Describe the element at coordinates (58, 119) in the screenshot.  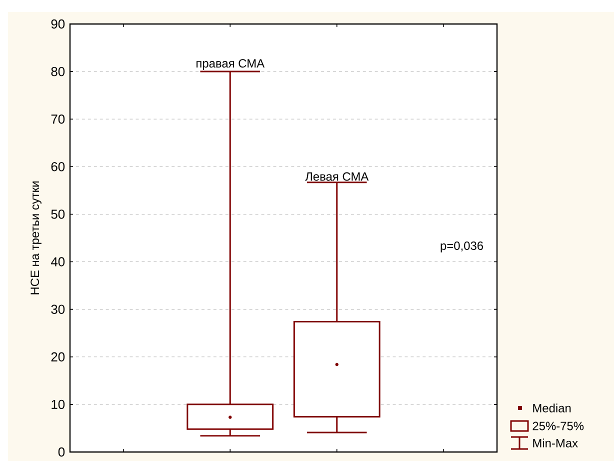
I see `y-tick-label: 70` at that location.